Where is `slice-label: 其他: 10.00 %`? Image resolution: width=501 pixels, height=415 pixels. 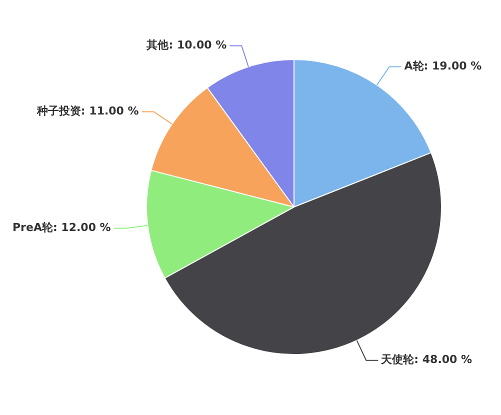
slice-label: 其他: 10.00 % is located at coordinates (186, 45).